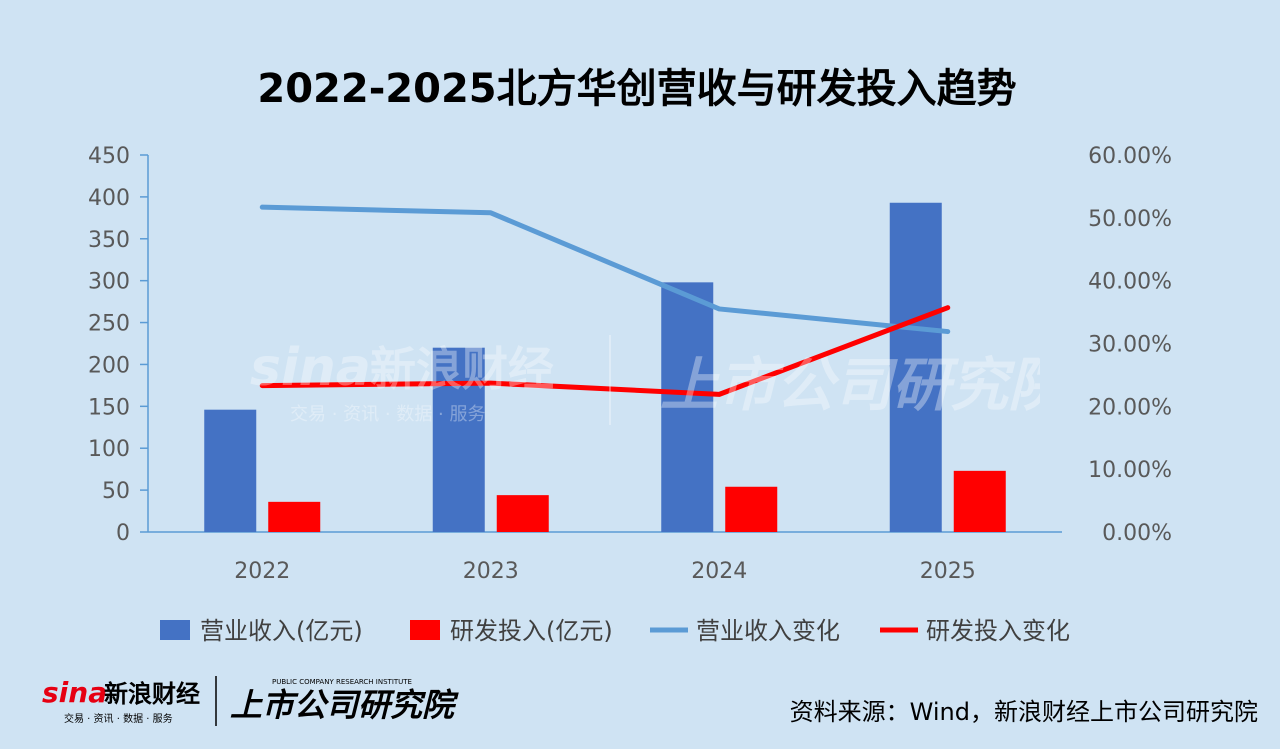  Describe the element at coordinates (615, 631) in the screenshot. I see `legend: 营业收入(亿元) 研发投入(亿元) 营业收入变化 研发投入变化` at that location.